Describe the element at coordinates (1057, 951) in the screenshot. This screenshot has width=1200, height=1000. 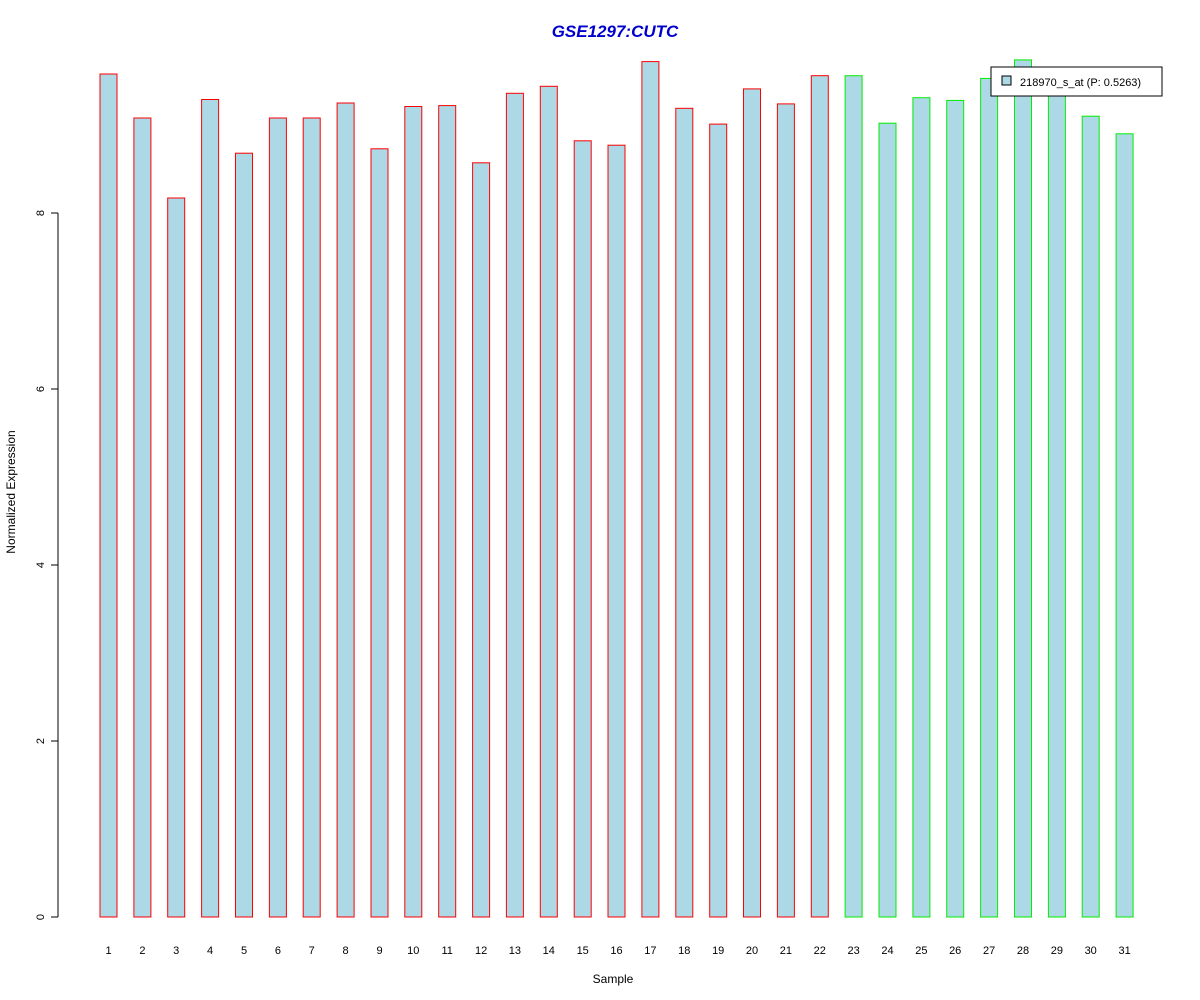
I see `x-tick-label: 29` at that location.